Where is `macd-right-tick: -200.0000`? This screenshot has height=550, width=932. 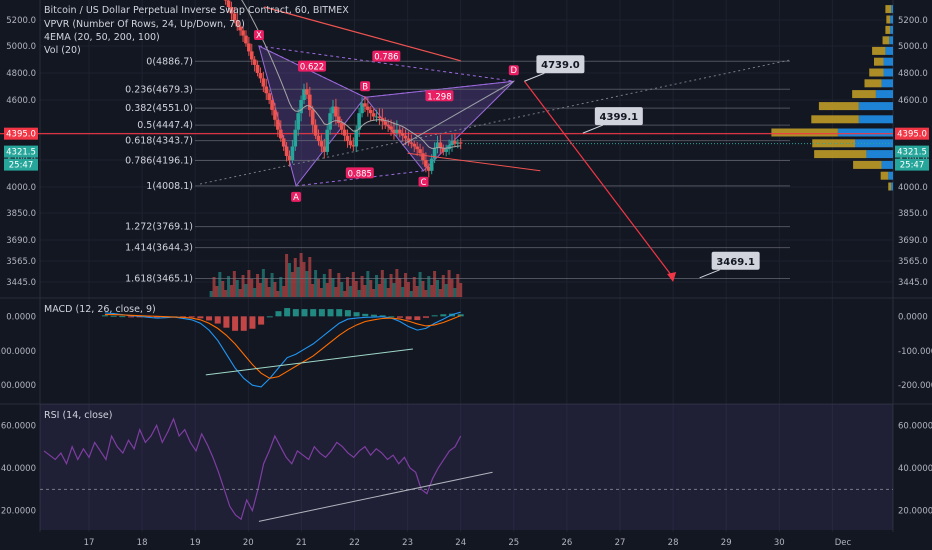 macd-right-tick: -200.0000 is located at coordinates (915, 386).